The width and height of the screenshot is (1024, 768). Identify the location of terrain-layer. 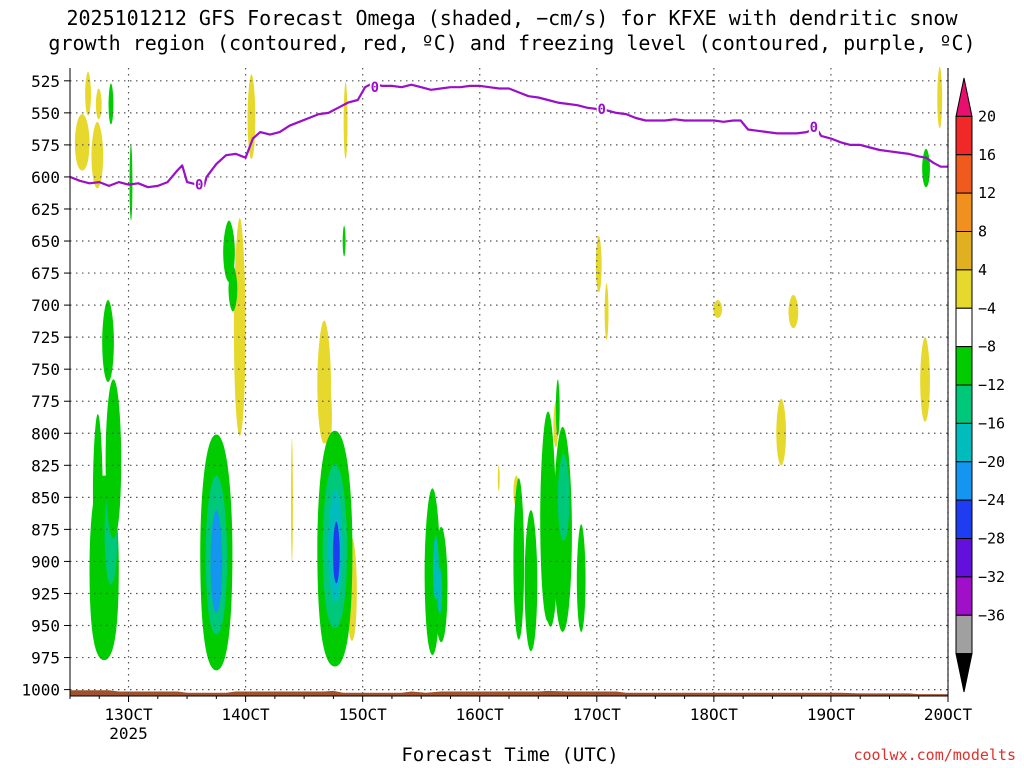
(509, 693).